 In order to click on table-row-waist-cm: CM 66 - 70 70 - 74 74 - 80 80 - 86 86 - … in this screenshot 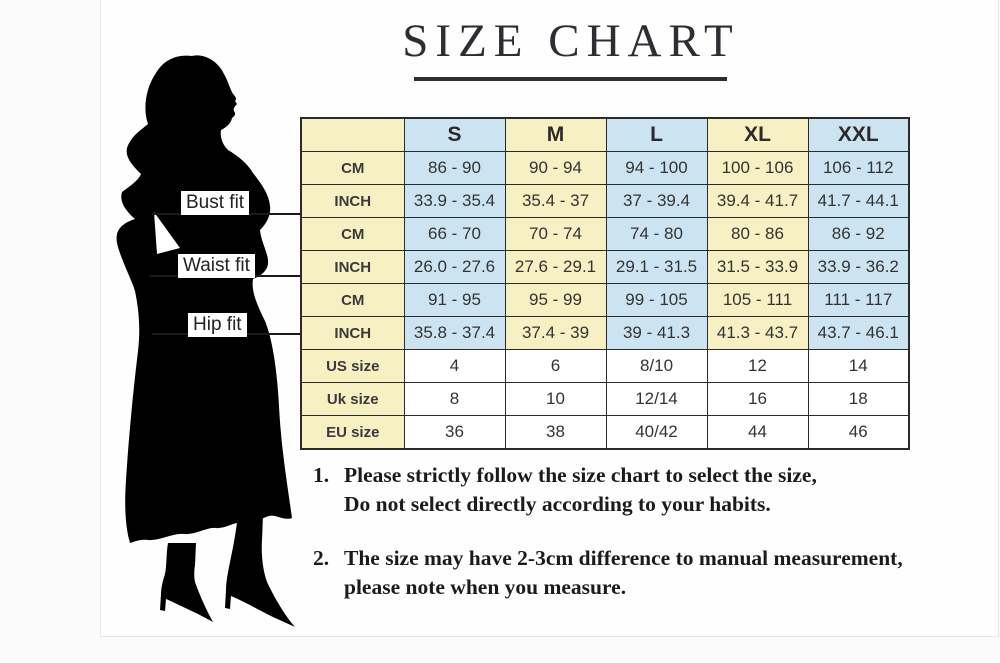, I will do `click(605, 234)`.